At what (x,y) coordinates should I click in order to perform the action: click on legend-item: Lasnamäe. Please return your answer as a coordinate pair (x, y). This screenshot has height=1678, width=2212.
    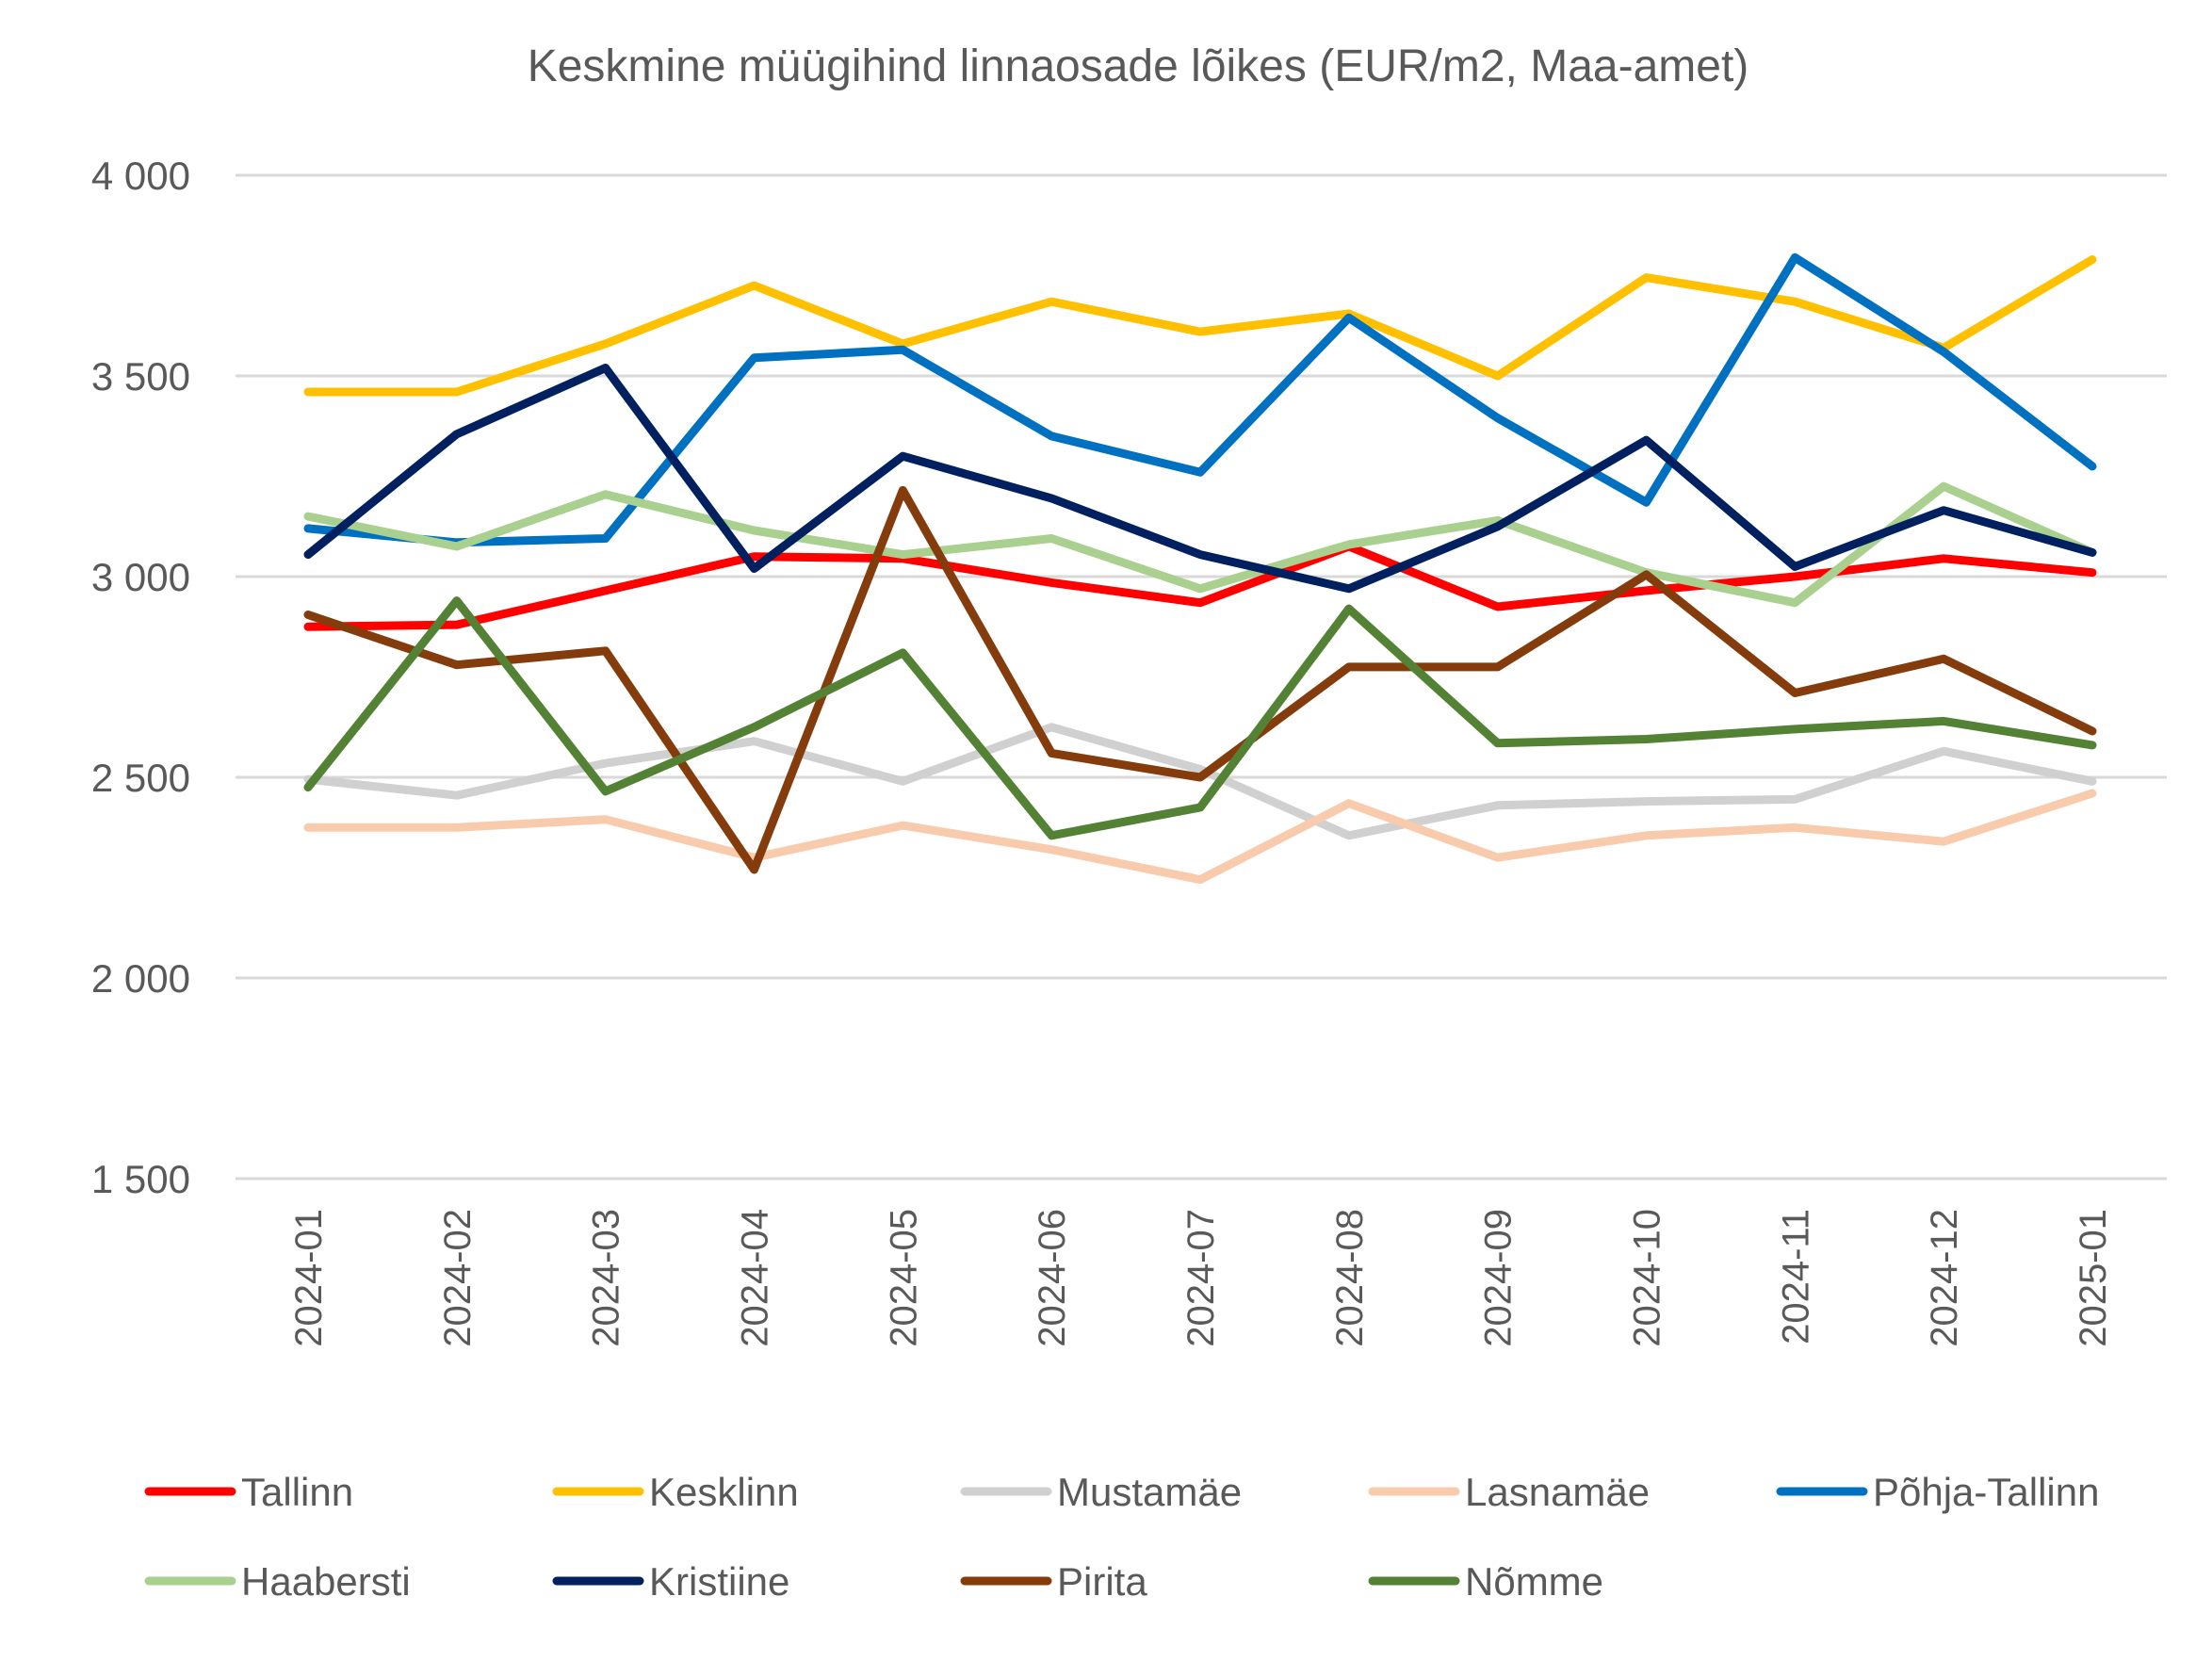
    Looking at the image, I should click on (1509, 1492).